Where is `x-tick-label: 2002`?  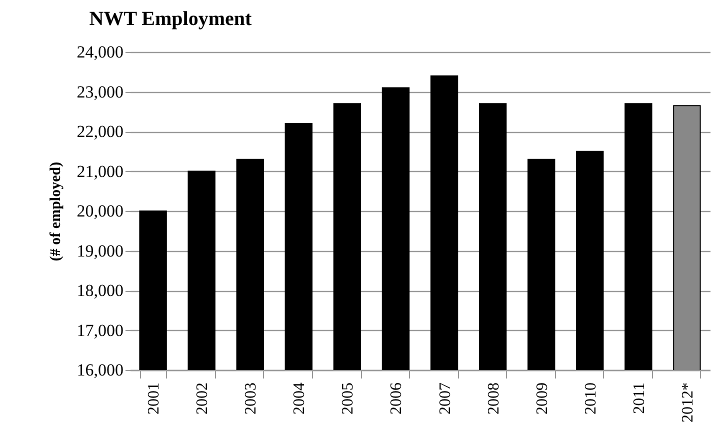
x-tick-label: 2002 is located at coordinates (203, 398).